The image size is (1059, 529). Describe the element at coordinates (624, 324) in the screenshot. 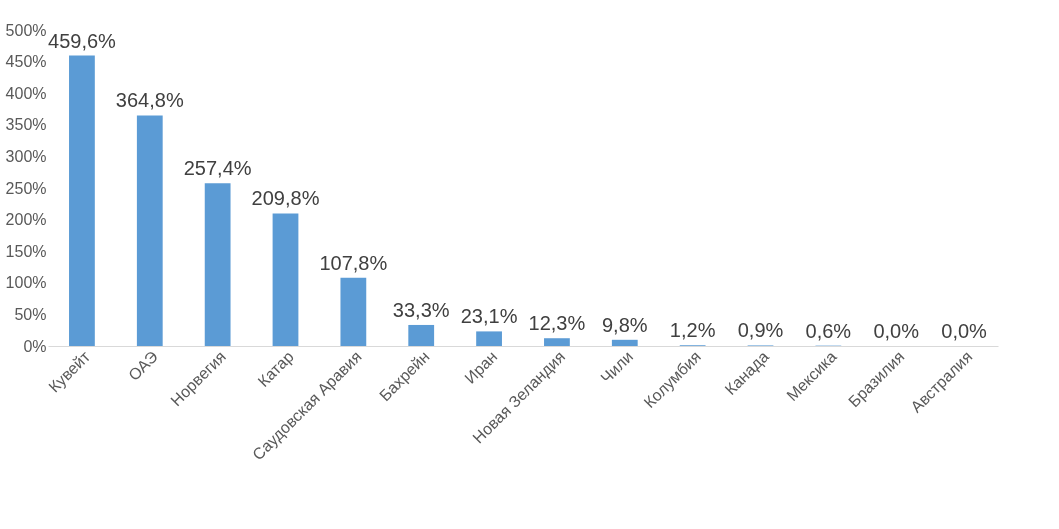

I see `data-label: 9,8%` at that location.